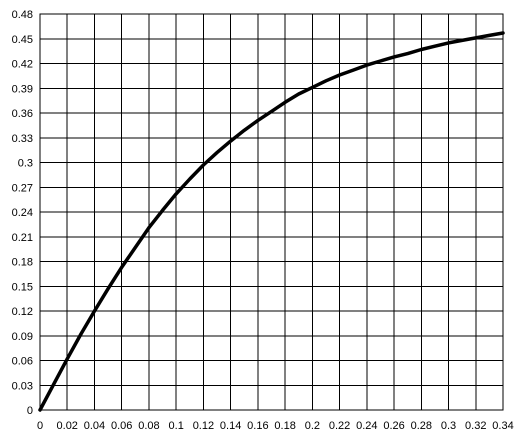 This screenshot has width=524, height=441. What do you see at coordinates (40, 426) in the screenshot?
I see `x-tick-label: 0` at bounding box center [40, 426].